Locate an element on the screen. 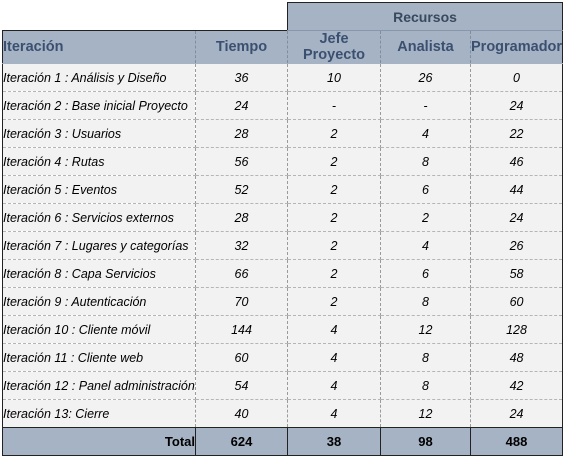  iteracion-cell: Iteración 12 : Panel administración is located at coordinates (99, 385).